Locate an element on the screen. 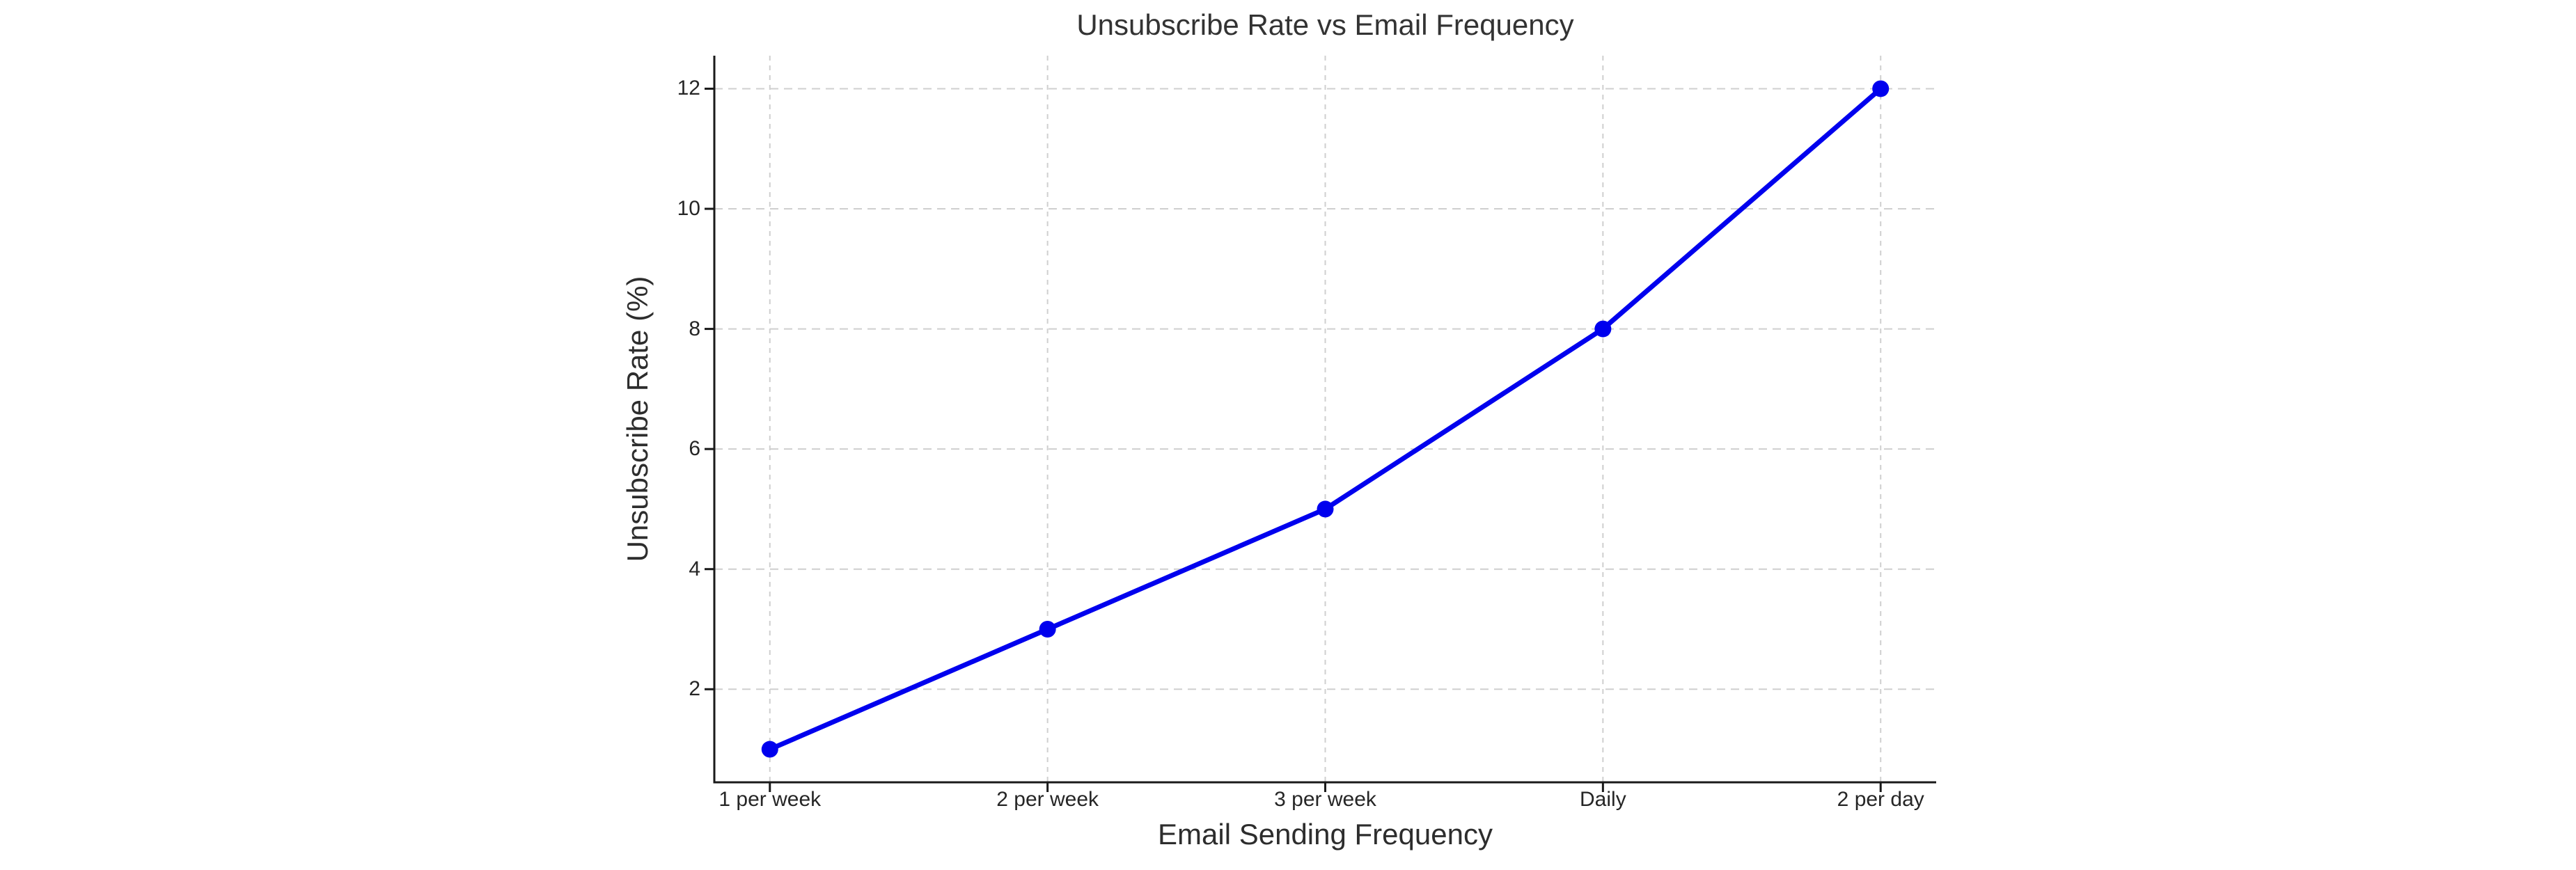 The image size is (2576, 870). y-tick-label: 4 is located at coordinates (694, 568).